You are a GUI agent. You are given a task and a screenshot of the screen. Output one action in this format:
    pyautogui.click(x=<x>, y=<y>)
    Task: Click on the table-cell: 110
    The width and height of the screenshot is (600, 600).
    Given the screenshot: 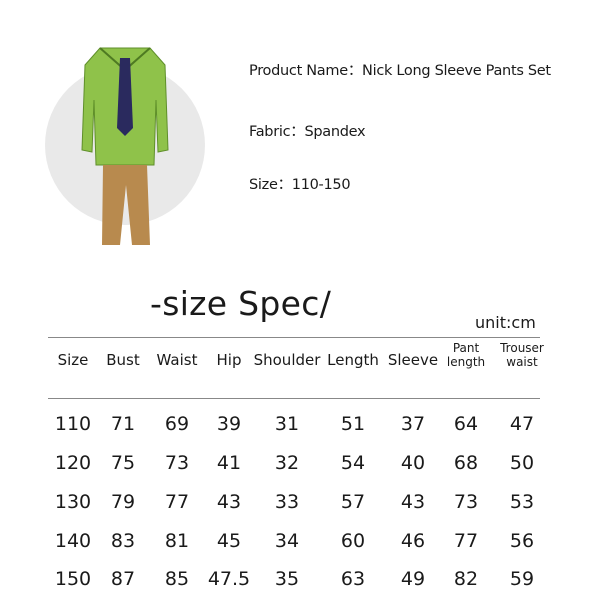 What is the action you would take?
    pyautogui.click(x=73, y=424)
    